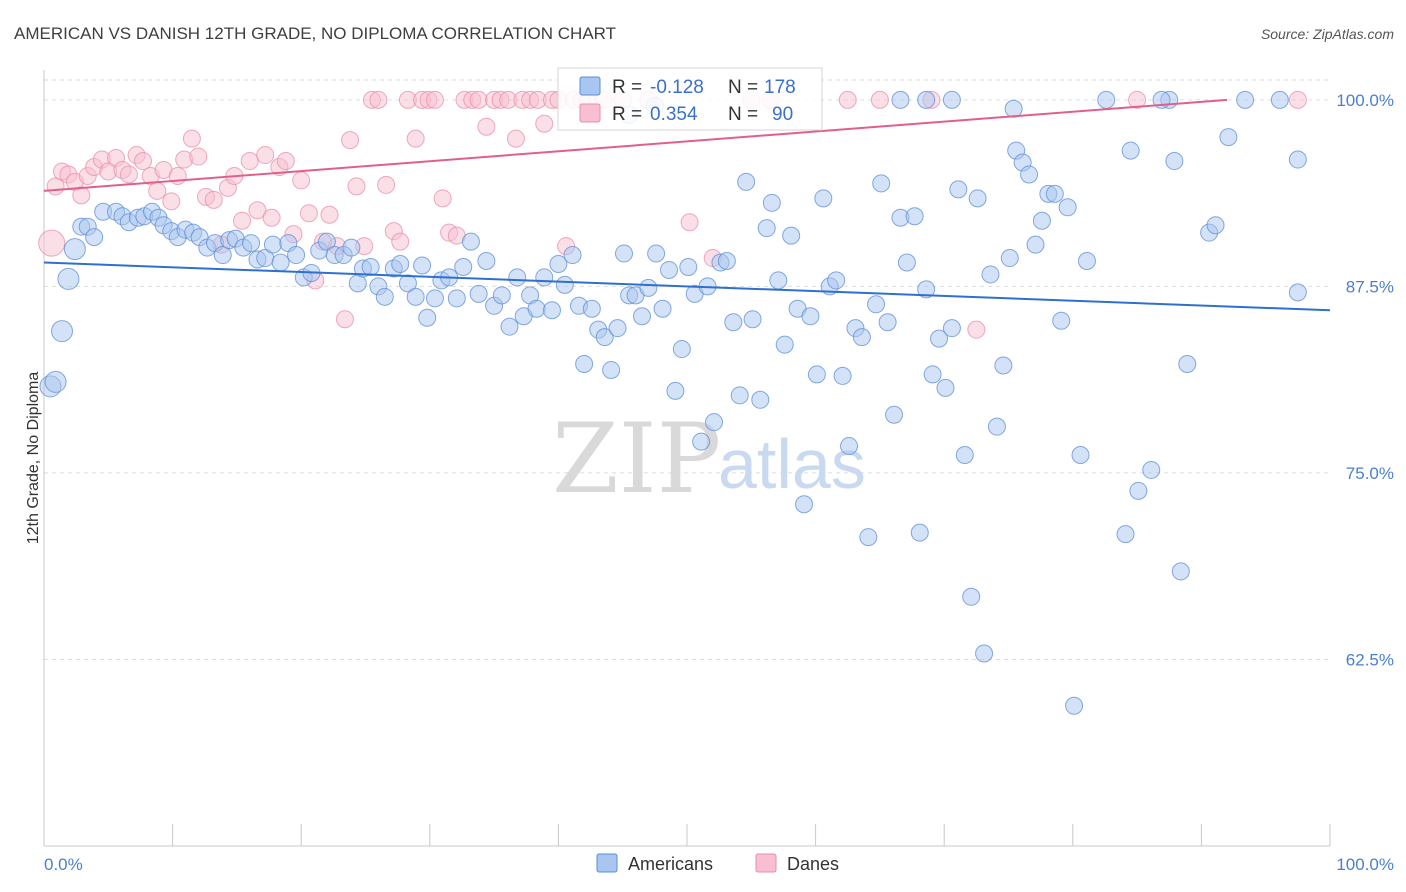  Describe the element at coordinates (1370, 286) in the screenshot. I see `y-tick-label: 87.5%` at that location.